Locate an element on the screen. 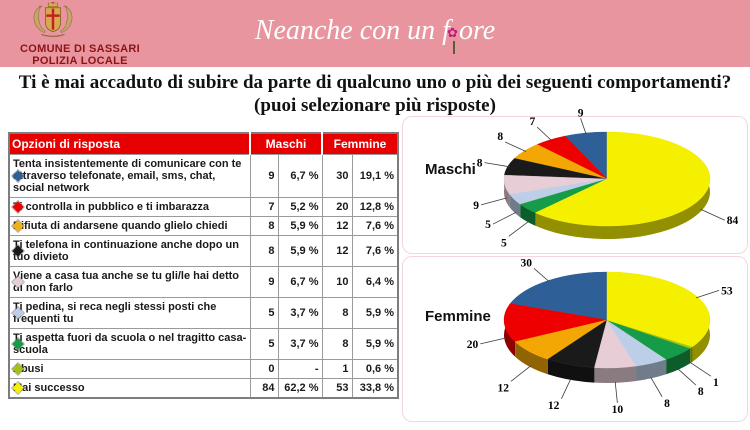 The height and width of the screenshot is (430, 750). answer-label-cell: Mai successo is located at coordinates (129, 388).